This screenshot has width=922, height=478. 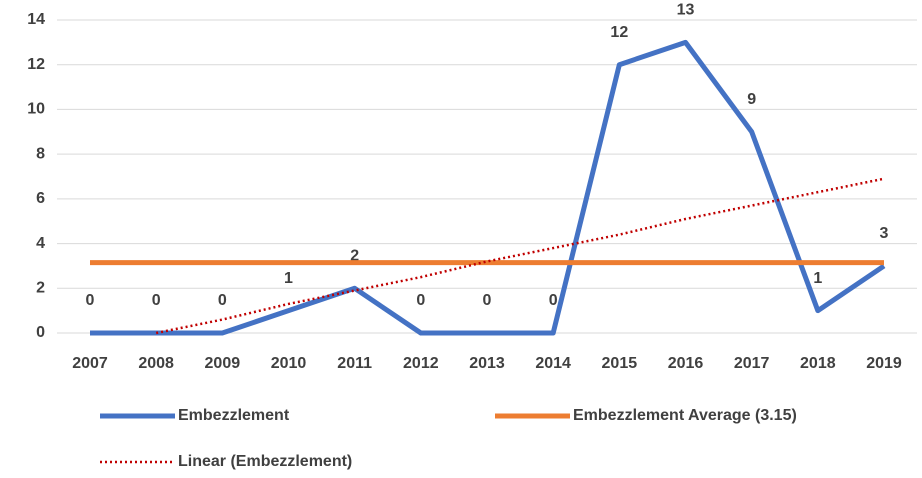 What do you see at coordinates (752, 363) in the screenshot?
I see `x-tick-label: 2017` at bounding box center [752, 363].